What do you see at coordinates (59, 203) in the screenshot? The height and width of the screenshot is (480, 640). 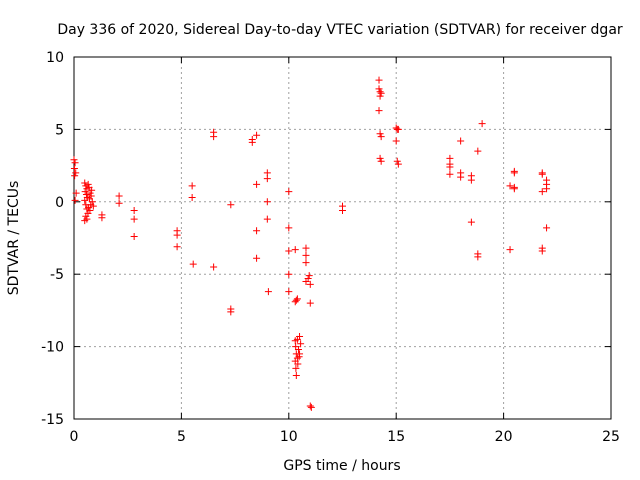 I see `y-tick-label: 0` at bounding box center [59, 203].